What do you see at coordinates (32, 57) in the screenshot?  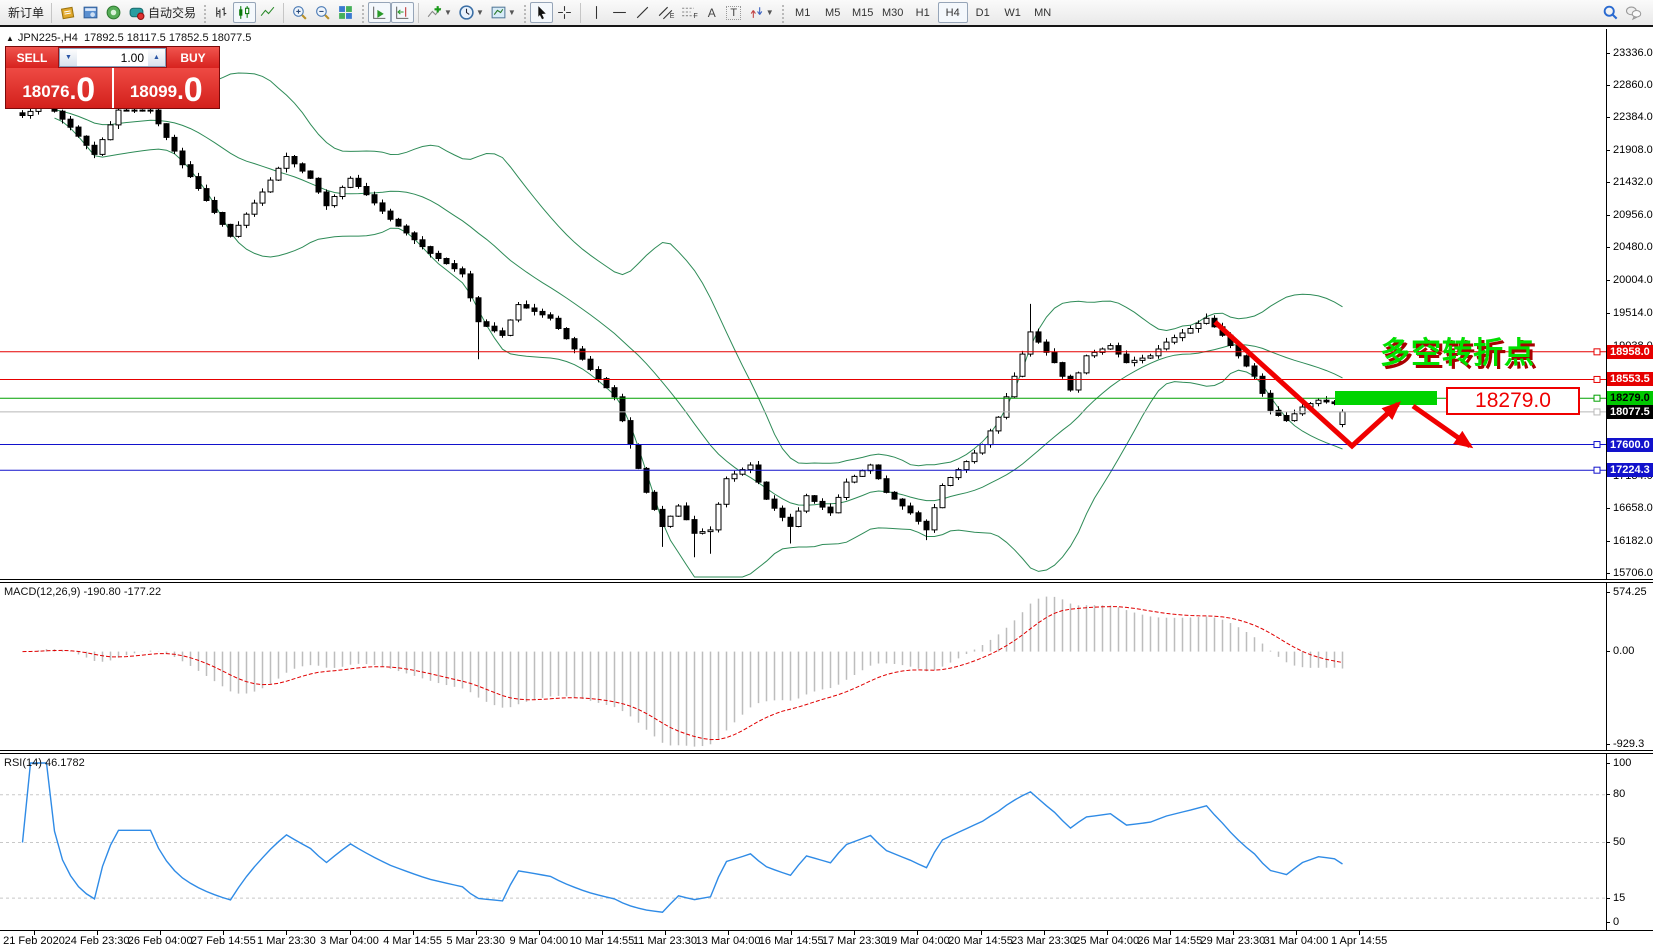 I see `sell-button: SELL` at bounding box center [32, 57].